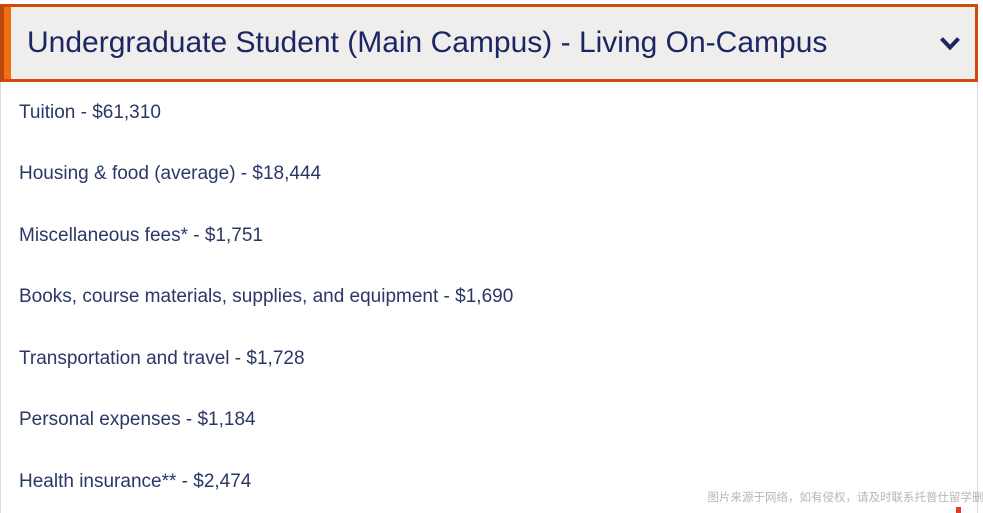 Image resolution: width=983 pixels, height=513 pixels. Describe the element at coordinates (7, 43) in the screenshot. I see `header-accent-bar` at that location.